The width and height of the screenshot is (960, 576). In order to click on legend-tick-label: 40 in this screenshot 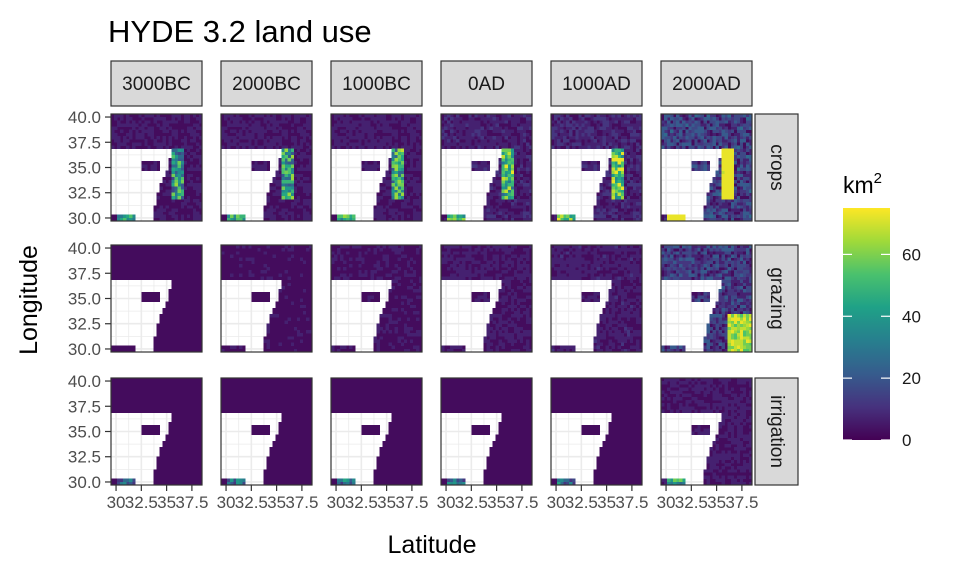, I will do `click(911, 316)`.